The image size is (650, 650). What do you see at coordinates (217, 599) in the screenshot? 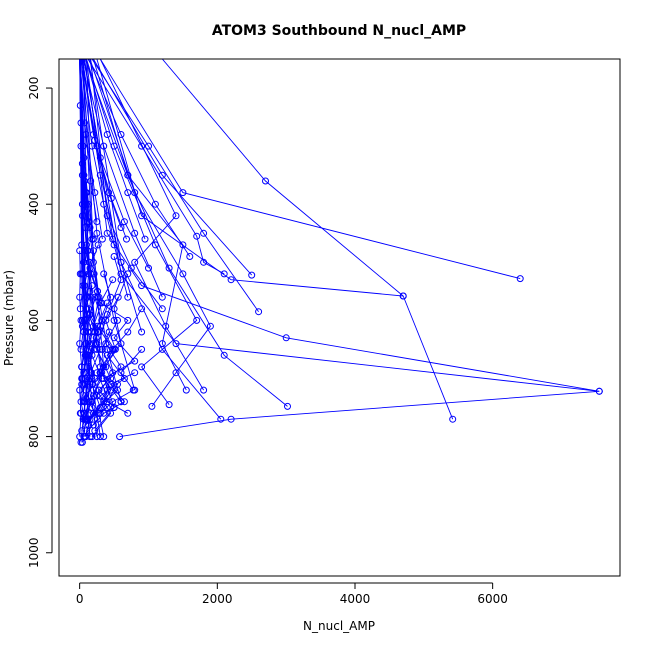
I see `x-tick-label: 2000` at bounding box center [217, 599].